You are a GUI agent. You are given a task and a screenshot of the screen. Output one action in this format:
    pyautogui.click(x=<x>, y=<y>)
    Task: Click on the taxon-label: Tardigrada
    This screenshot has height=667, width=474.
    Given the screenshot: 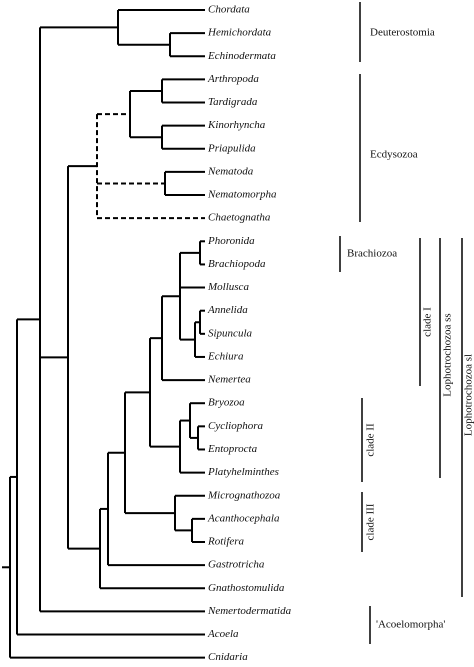 What is the action you would take?
    pyautogui.click(x=233, y=102)
    